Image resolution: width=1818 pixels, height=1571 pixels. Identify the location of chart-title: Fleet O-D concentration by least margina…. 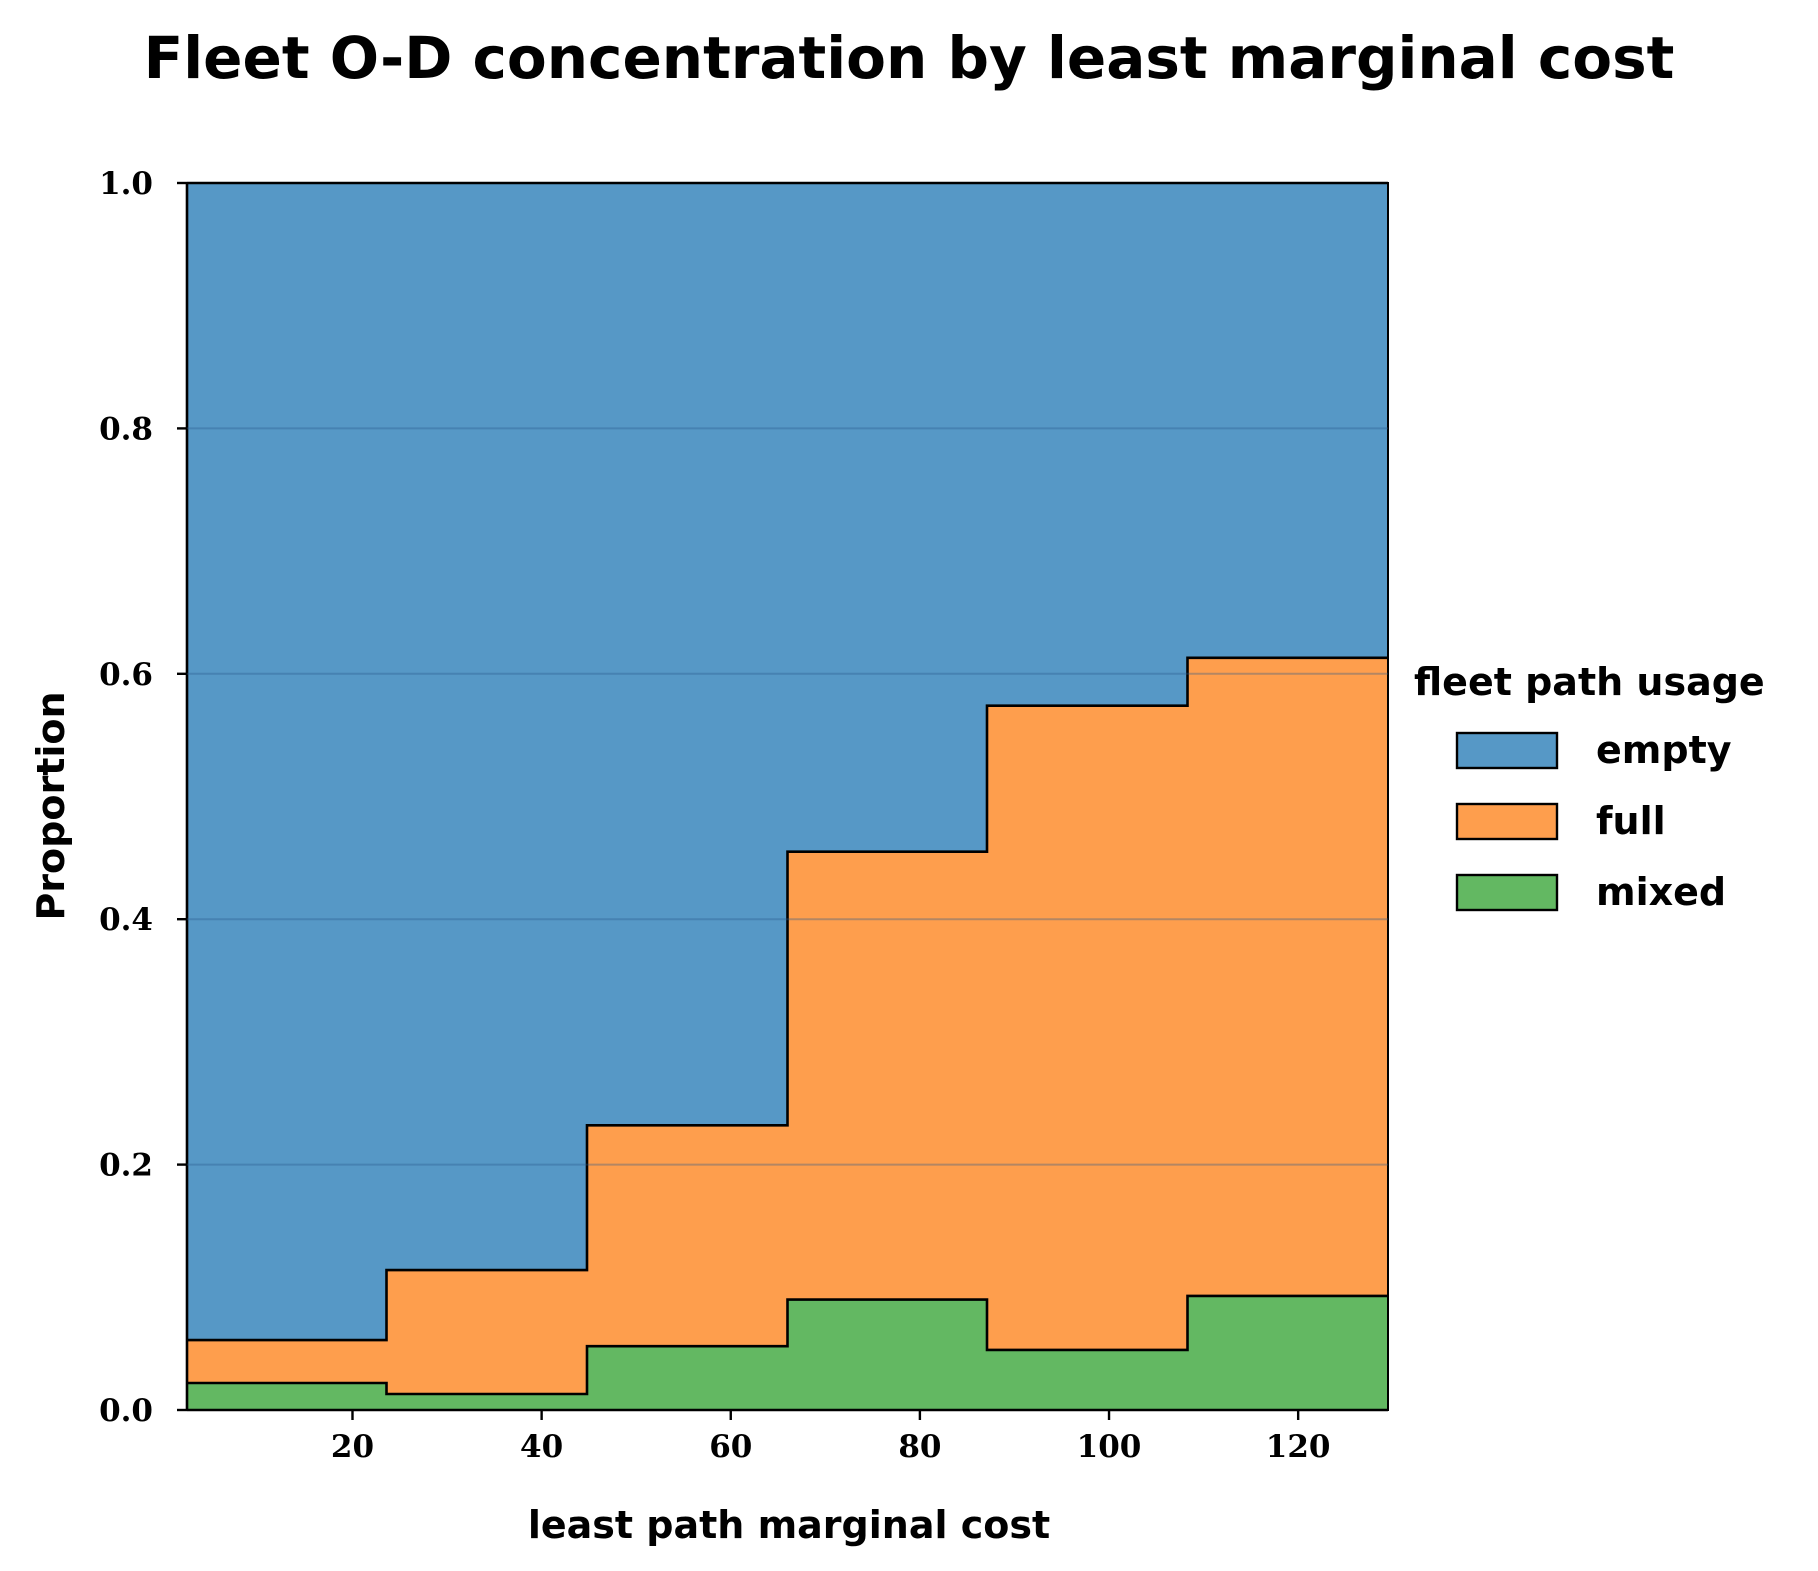
(909, 58).